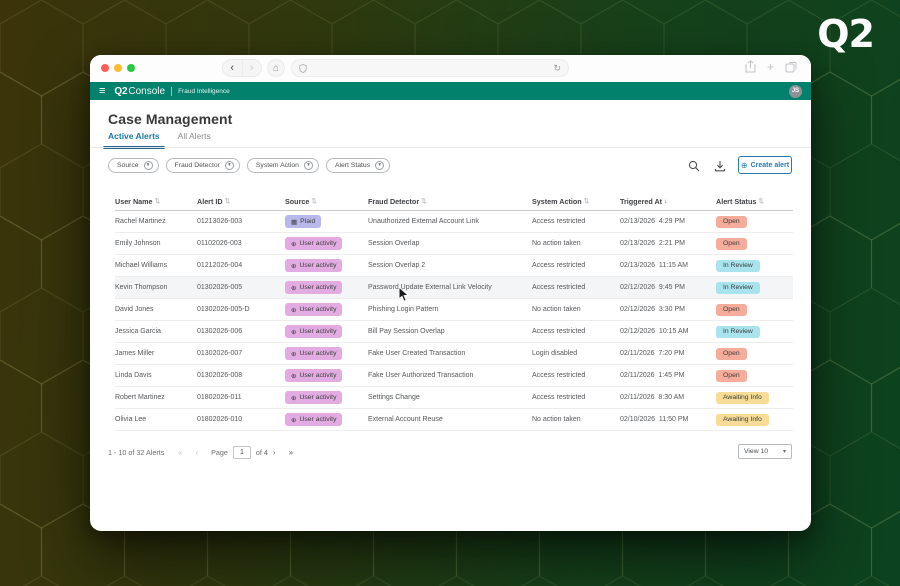 This screenshot has height=586, width=900. I want to click on last-page-button: », so click(291, 452).